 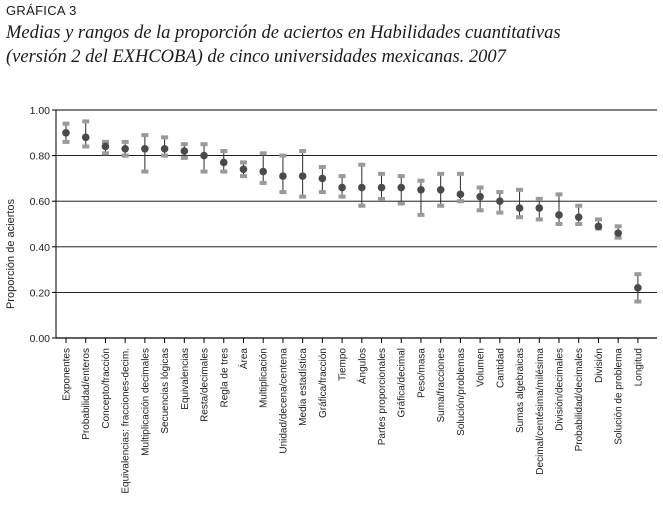 What do you see at coordinates (361, 366) in the screenshot?
I see `category-label: Ángulos` at bounding box center [361, 366].